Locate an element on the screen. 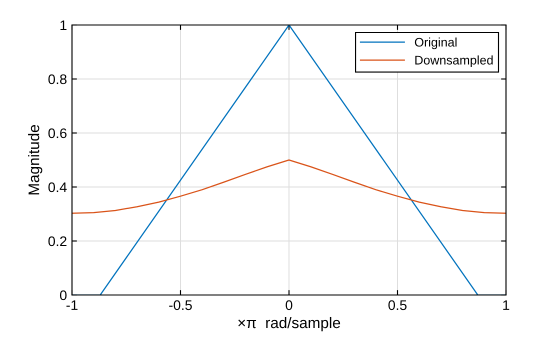 Image resolution: width=560 pixels, height=337 pixels. y-tick-label: 0.2 is located at coordinates (57, 241).